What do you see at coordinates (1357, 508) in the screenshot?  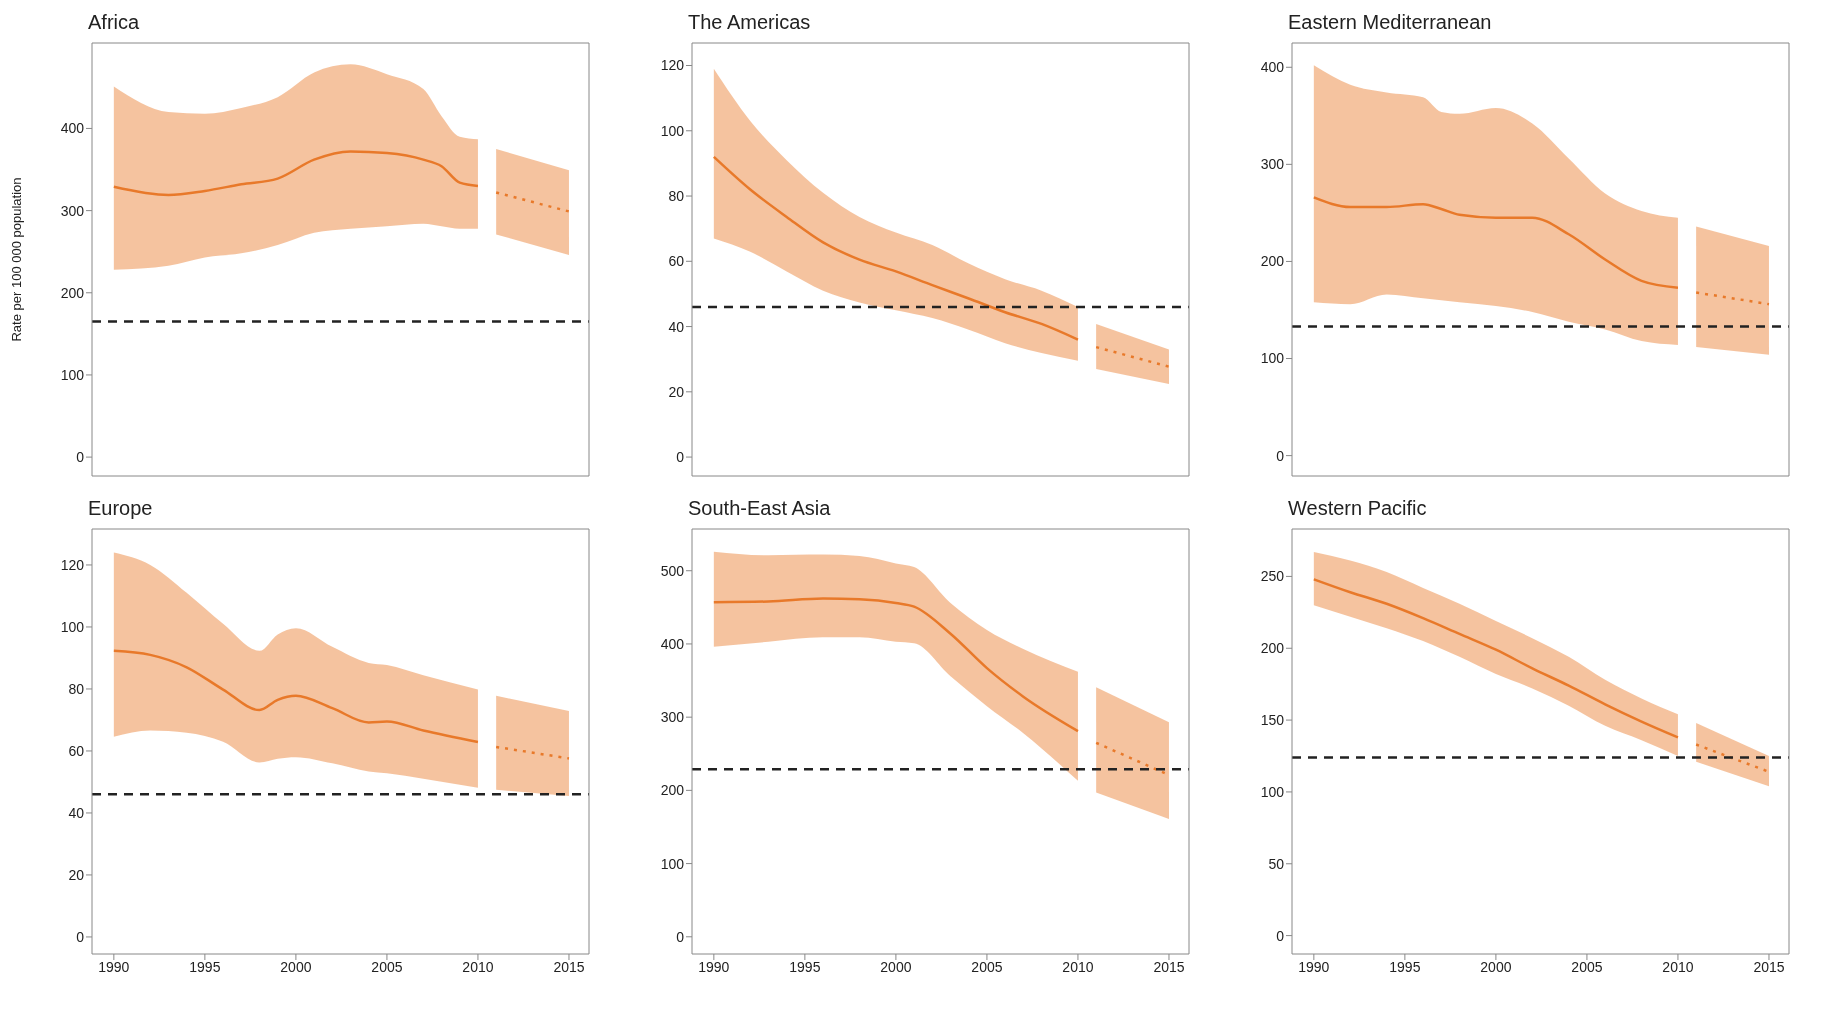 I see `chart-title: Western Pacific` at bounding box center [1357, 508].